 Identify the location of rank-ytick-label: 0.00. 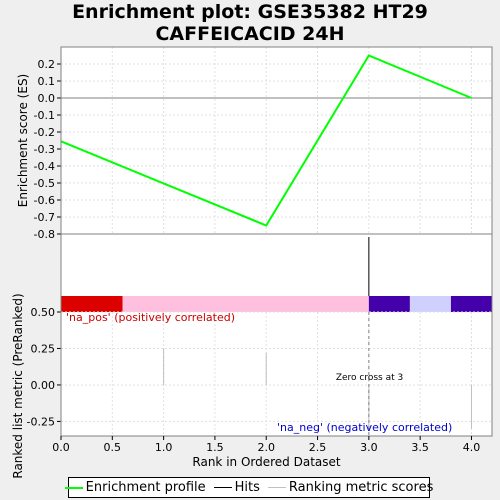
(43, 385).